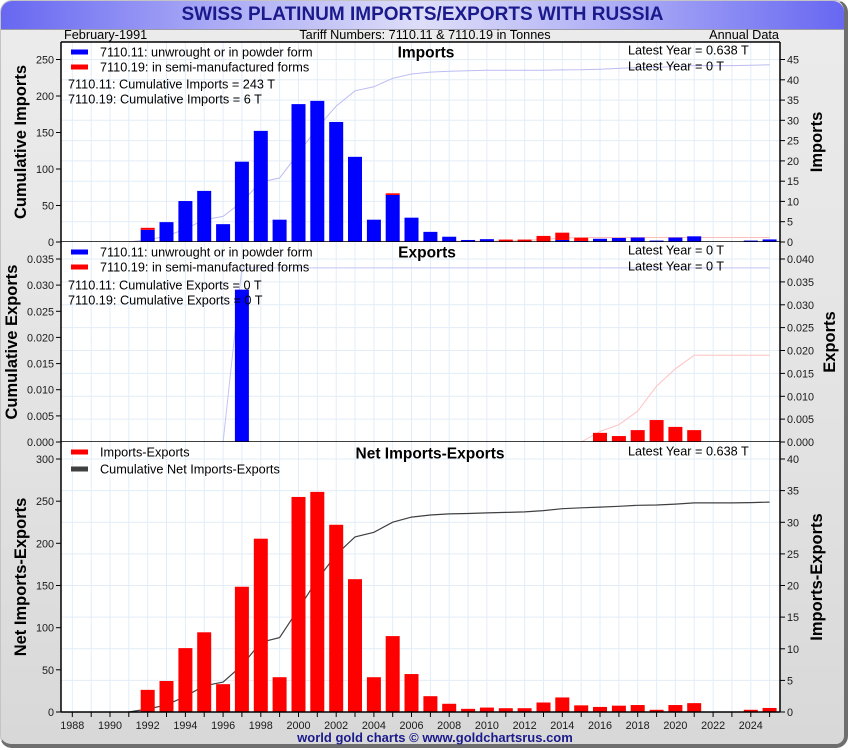  What do you see at coordinates (817, 142) in the screenshot?
I see `imports-right-axis-title: Imports` at bounding box center [817, 142].